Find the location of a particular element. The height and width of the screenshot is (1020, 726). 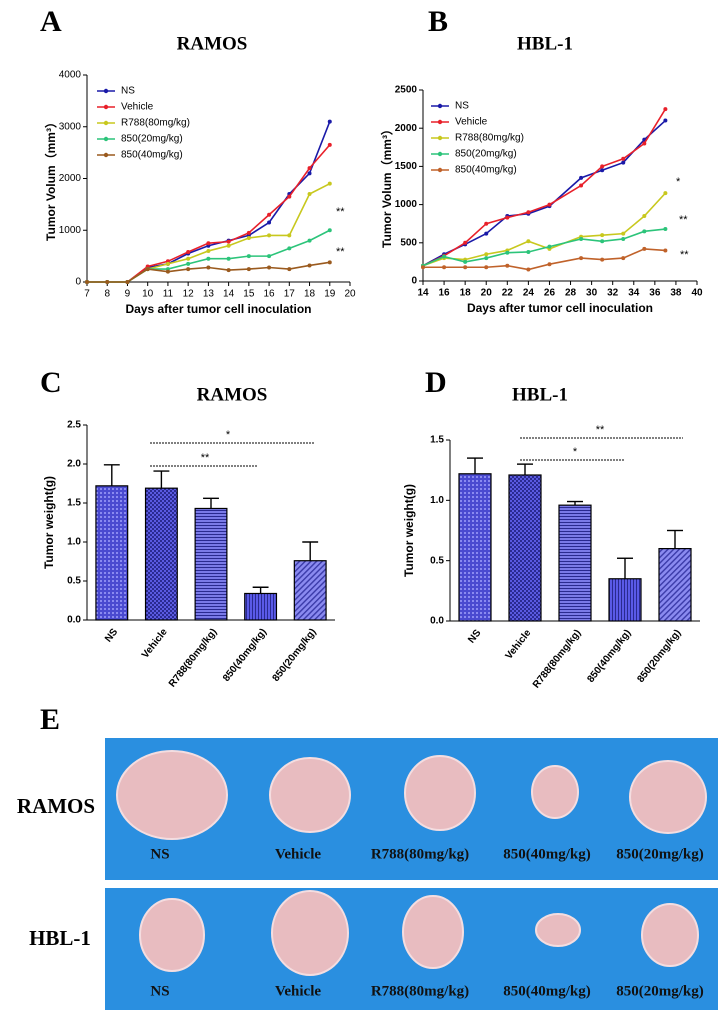

x-tick-label: 13 is located at coordinates (209, 294).